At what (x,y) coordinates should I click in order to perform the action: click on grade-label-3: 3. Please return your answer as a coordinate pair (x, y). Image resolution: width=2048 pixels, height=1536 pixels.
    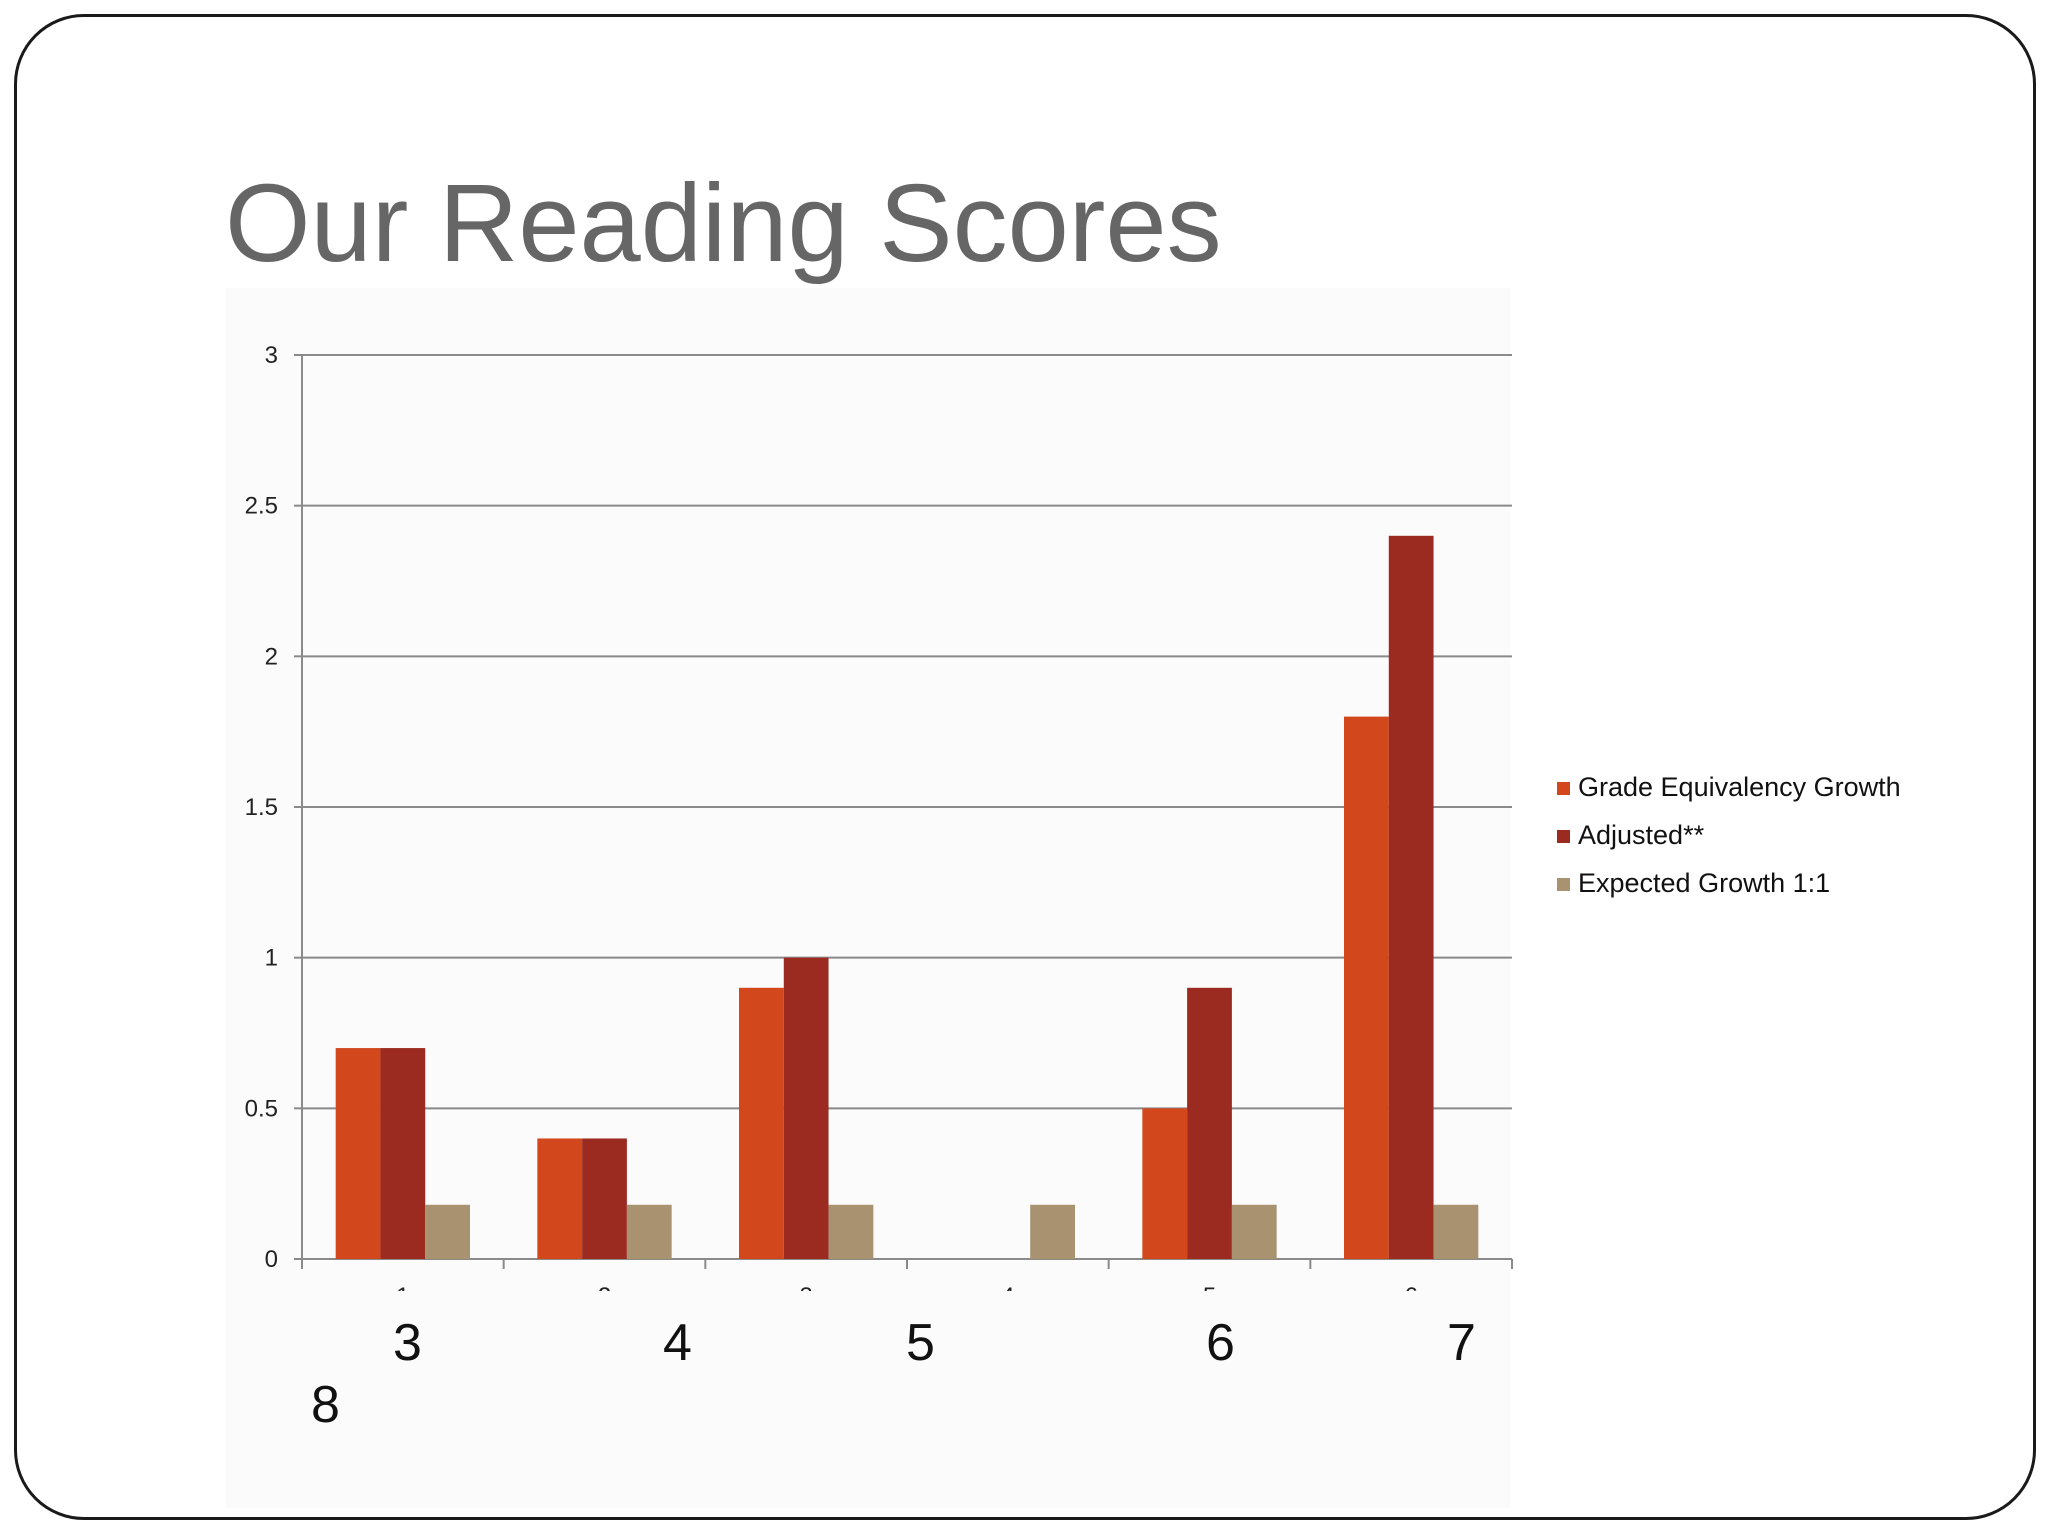
    Looking at the image, I should click on (407, 1343).